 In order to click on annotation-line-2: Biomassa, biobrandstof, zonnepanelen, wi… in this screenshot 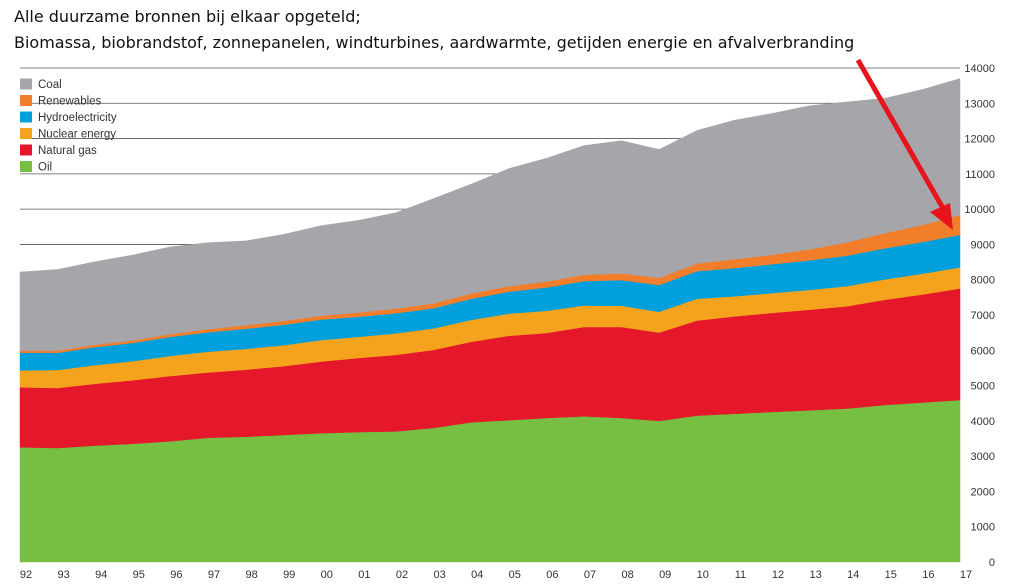, I will do `click(434, 42)`.